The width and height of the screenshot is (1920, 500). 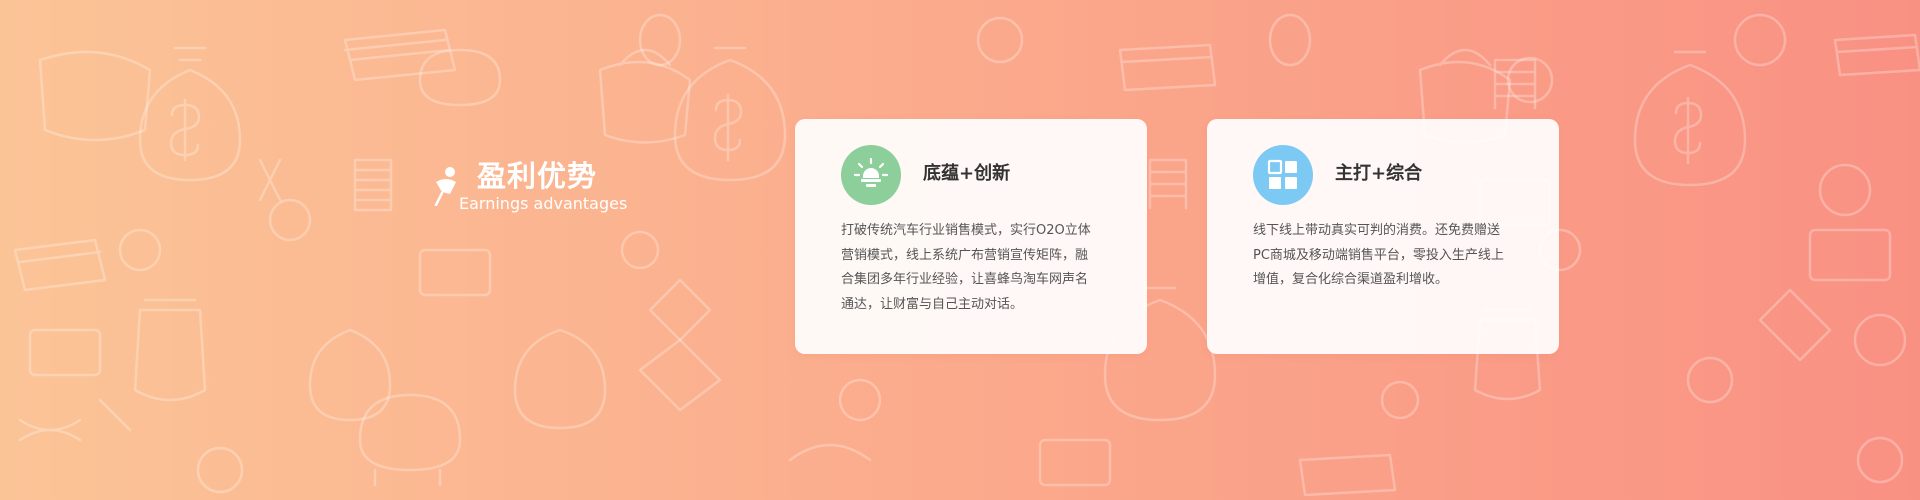 What do you see at coordinates (537, 176) in the screenshot?
I see `section-title: 盈利优势` at bounding box center [537, 176].